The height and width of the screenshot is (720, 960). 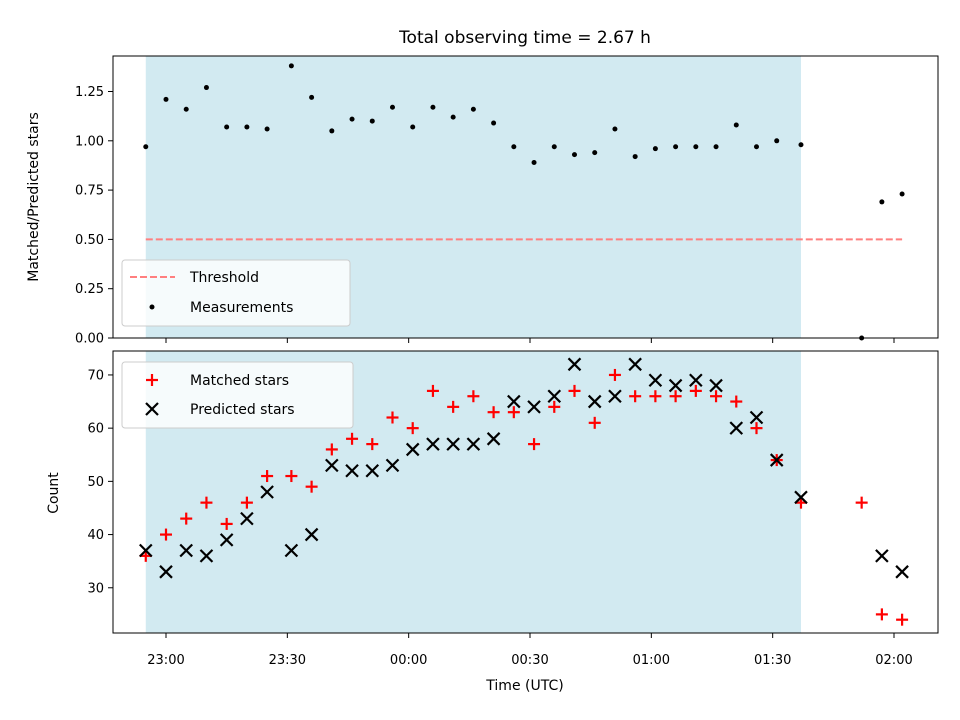 I want to click on top-legend-box, so click(x=236, y=293).